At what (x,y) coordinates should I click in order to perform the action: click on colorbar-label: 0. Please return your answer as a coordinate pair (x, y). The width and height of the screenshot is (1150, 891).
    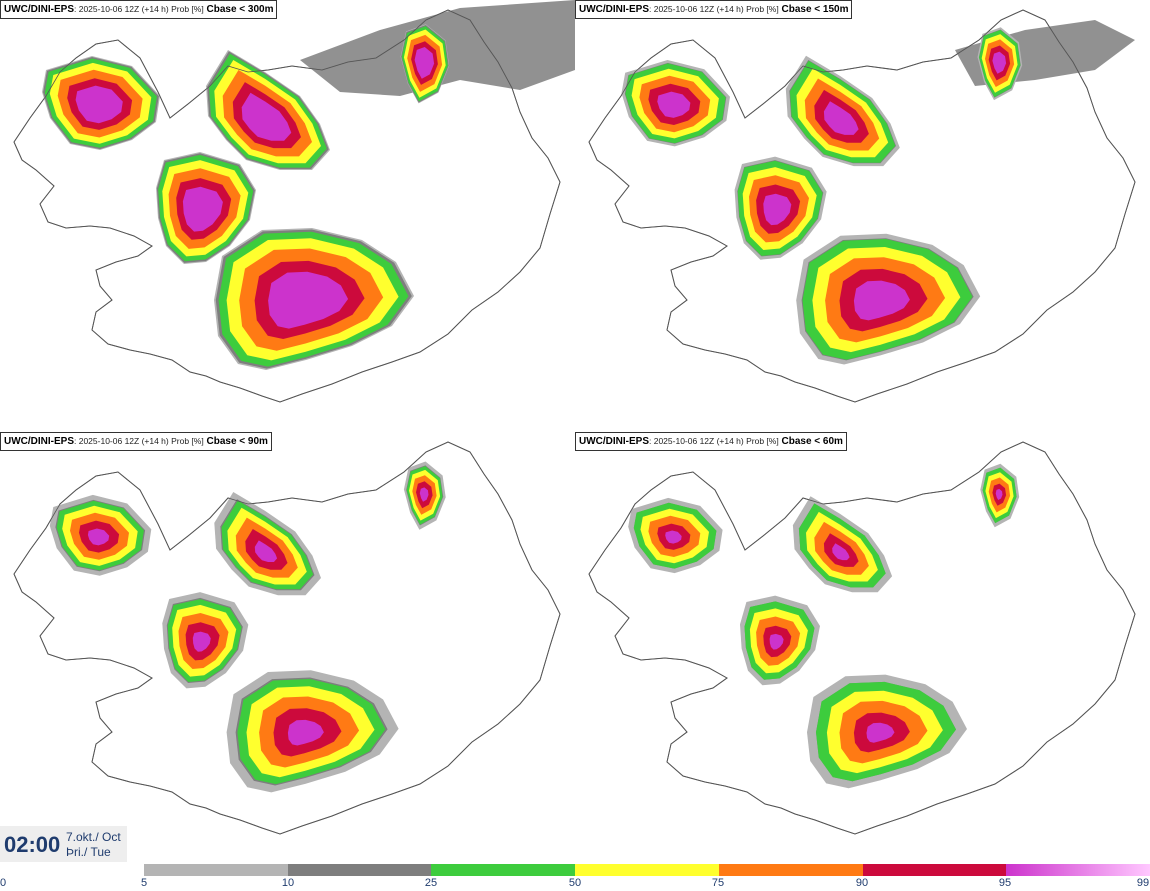
    Looking at the image, I should click on (3, 883).